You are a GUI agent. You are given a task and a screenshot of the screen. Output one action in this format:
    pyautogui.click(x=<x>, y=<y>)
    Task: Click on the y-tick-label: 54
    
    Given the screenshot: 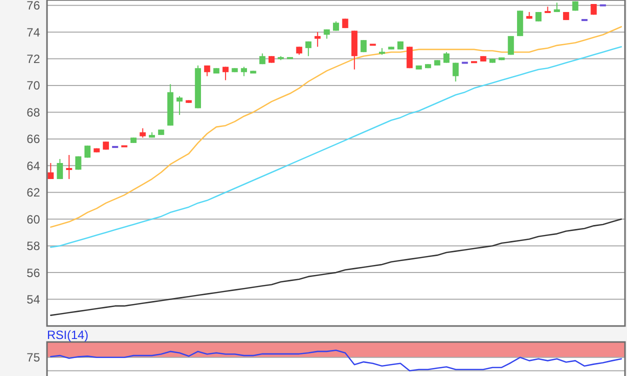 What is the action you would take?
    pyautogui.click(x=33, y=299)
    